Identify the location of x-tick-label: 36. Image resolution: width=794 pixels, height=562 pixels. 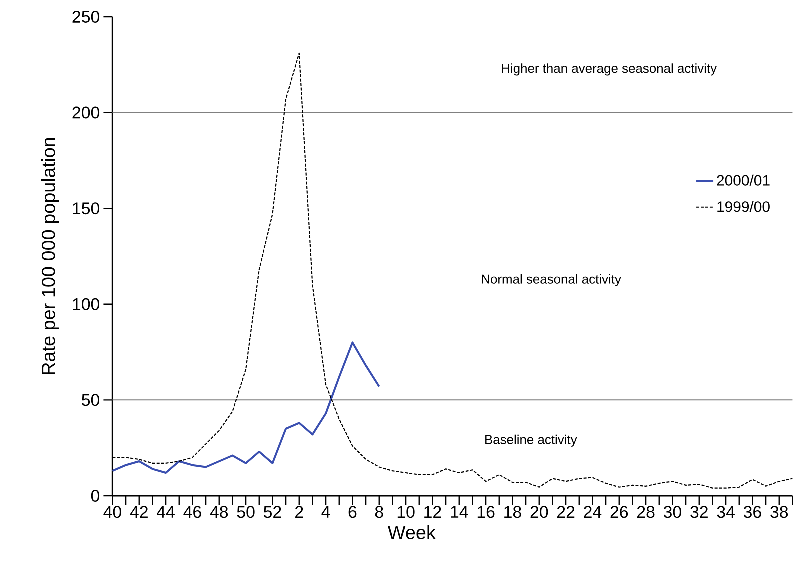
(753, 512).